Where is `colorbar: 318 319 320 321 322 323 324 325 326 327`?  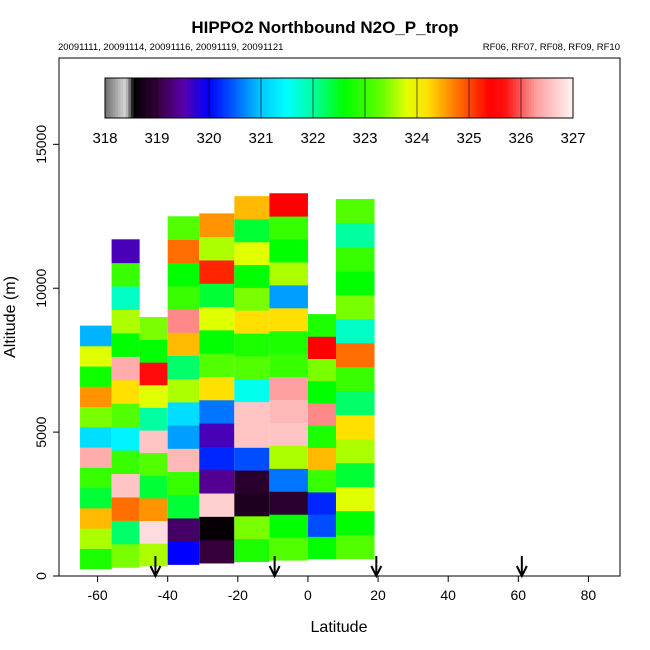
colorbar: 318 319 320 321 322 323 324 325 326 327 is located at coordinates (339, 112).